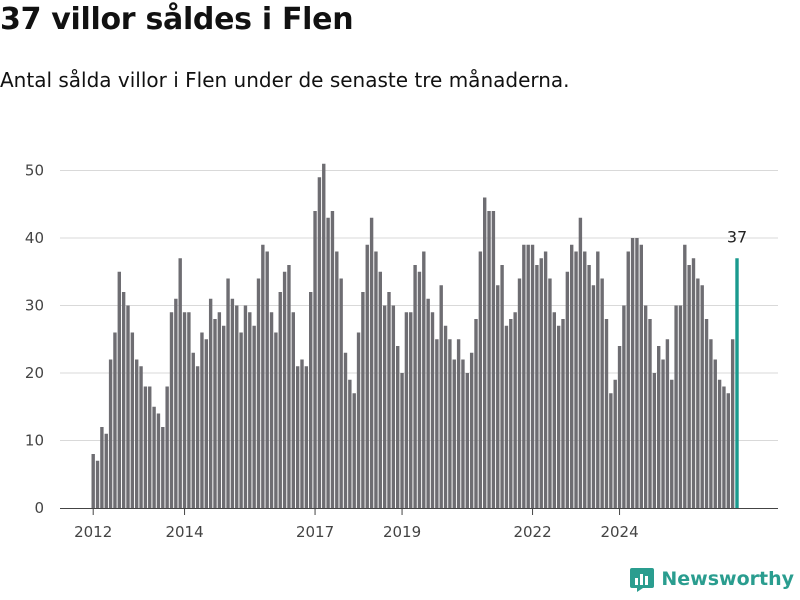 The height and width of the screenshot is (600, 800). I want to click on x-tick-label: 2024, so click(619, 532).